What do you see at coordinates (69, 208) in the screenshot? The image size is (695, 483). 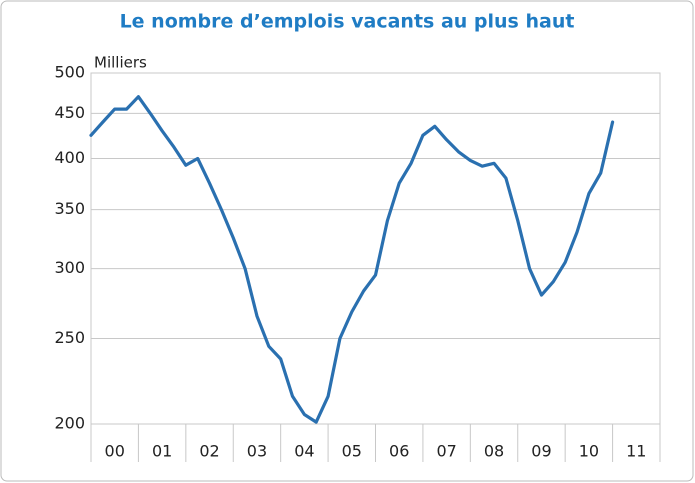 I see `y-tick-label: 350` at bounding box center [69, 208].